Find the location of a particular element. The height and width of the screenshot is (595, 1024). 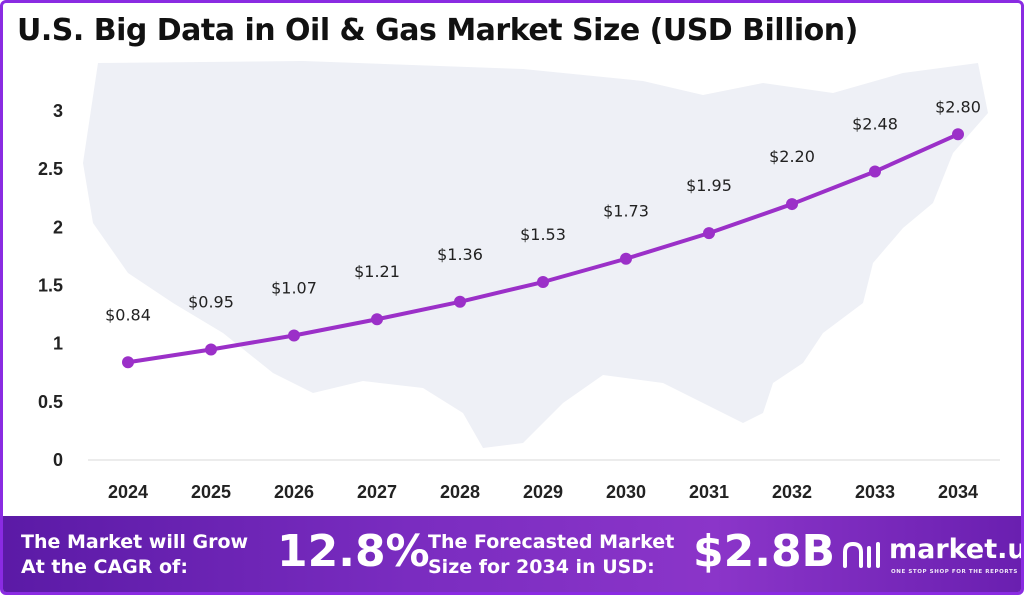

x-tick-label: 2030 is located at coordinates (626, 492).